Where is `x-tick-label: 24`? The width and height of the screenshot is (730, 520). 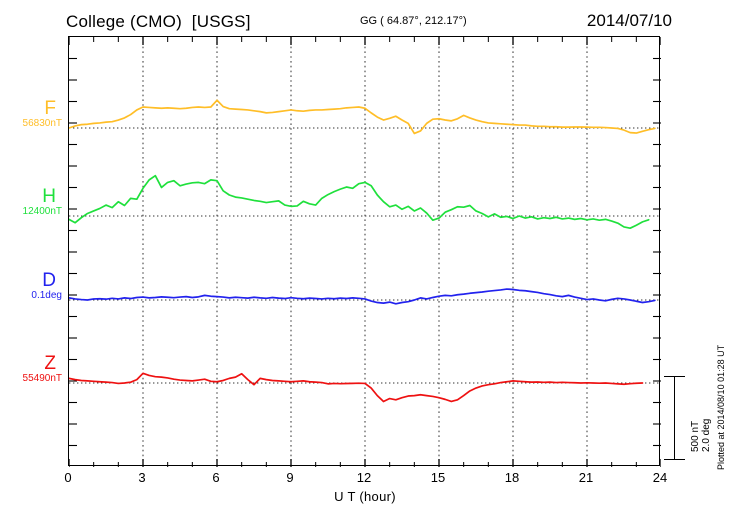 x-tick-label: 24 is located at coordinates (660, 477).